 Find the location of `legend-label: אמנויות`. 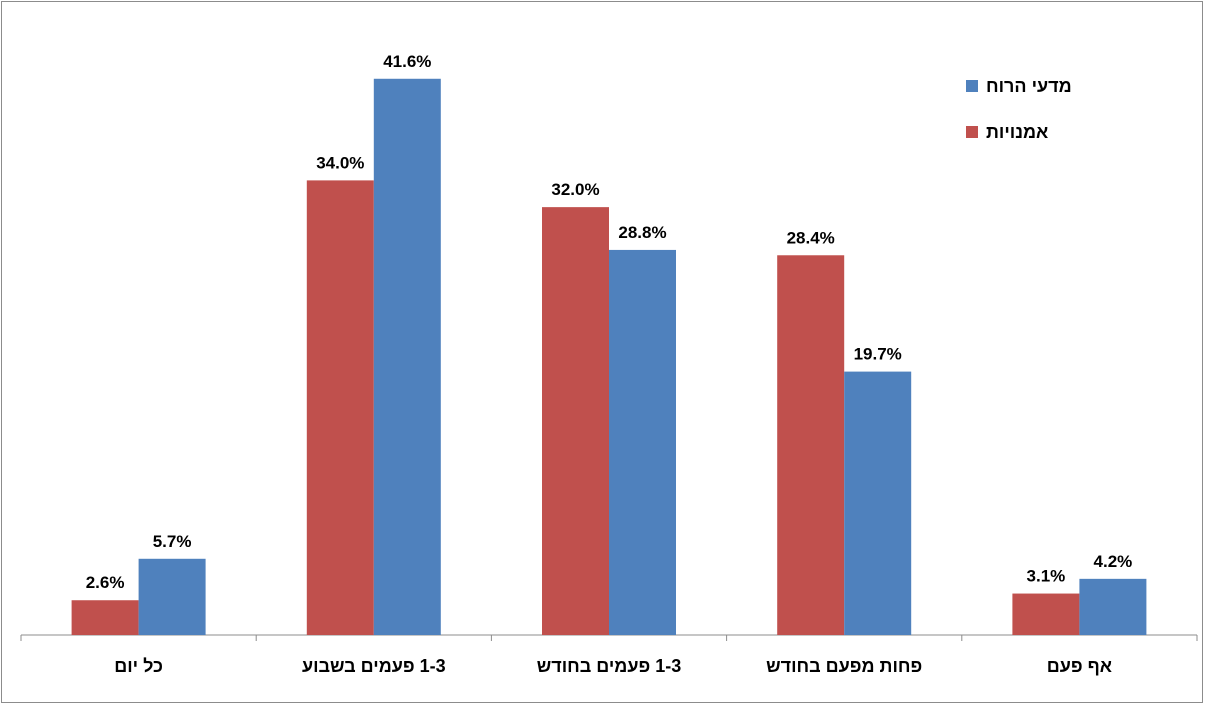

legend-label: אמנויות is located at coordinates (1017, 132).